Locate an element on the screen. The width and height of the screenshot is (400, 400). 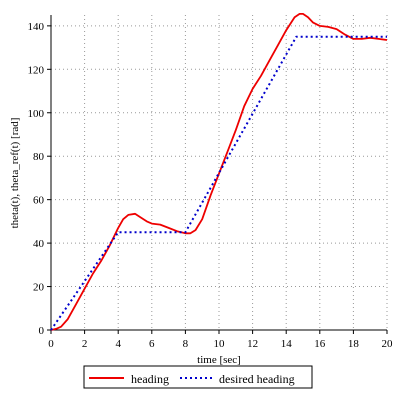
x-tick-label: 8 is located at coordinates (186, 344).